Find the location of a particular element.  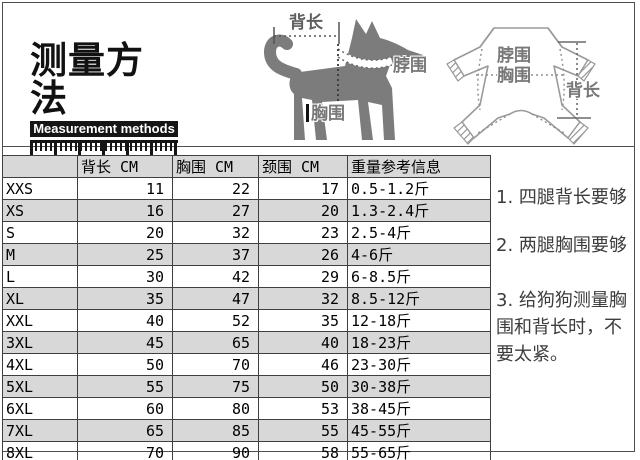

size-cell: 3XL is located at coordinates (40, 342).